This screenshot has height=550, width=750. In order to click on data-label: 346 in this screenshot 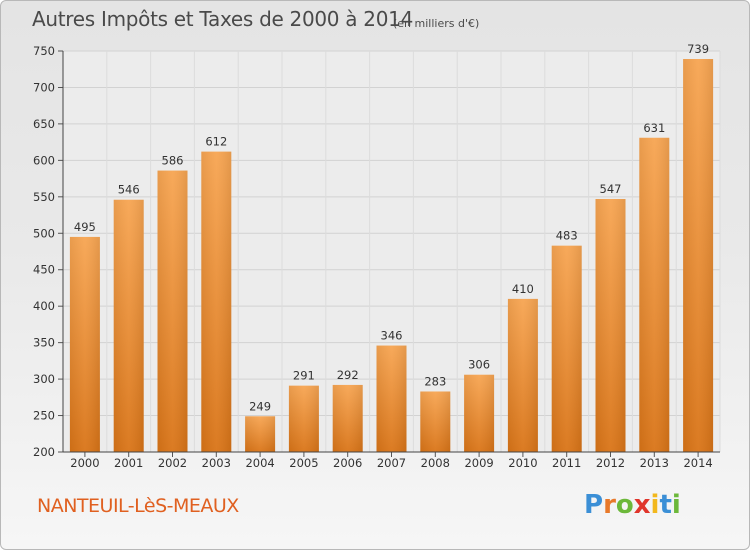, I will do `click(392, 336)`.